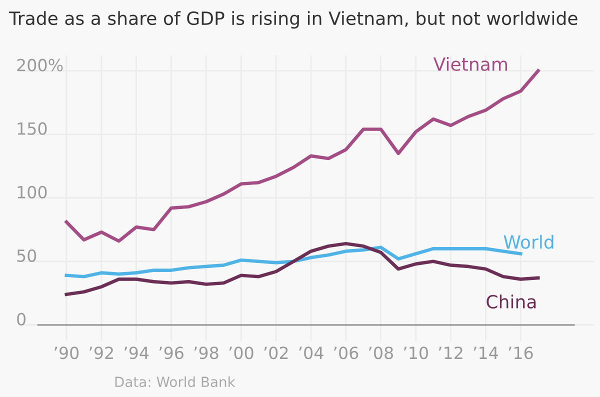  Describe the element at coordinates (276, 353) in the screenshot. I see `x-tick-label: ’02` at that location.